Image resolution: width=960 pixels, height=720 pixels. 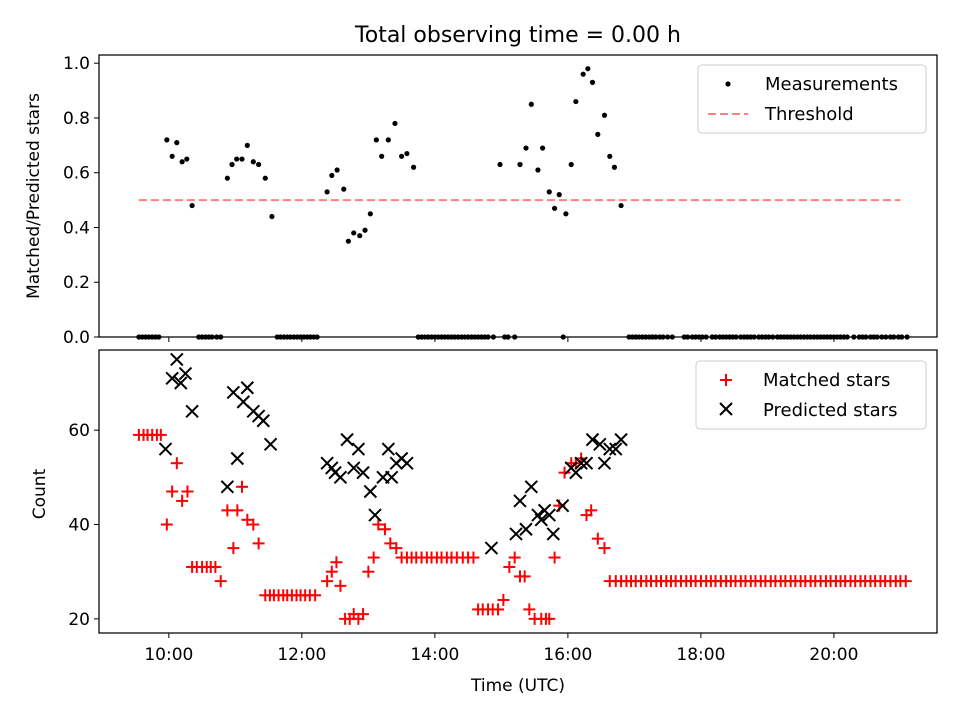 I want to click on chart-title: Total observing time = 0.00 h, so click(x=517, y=35).